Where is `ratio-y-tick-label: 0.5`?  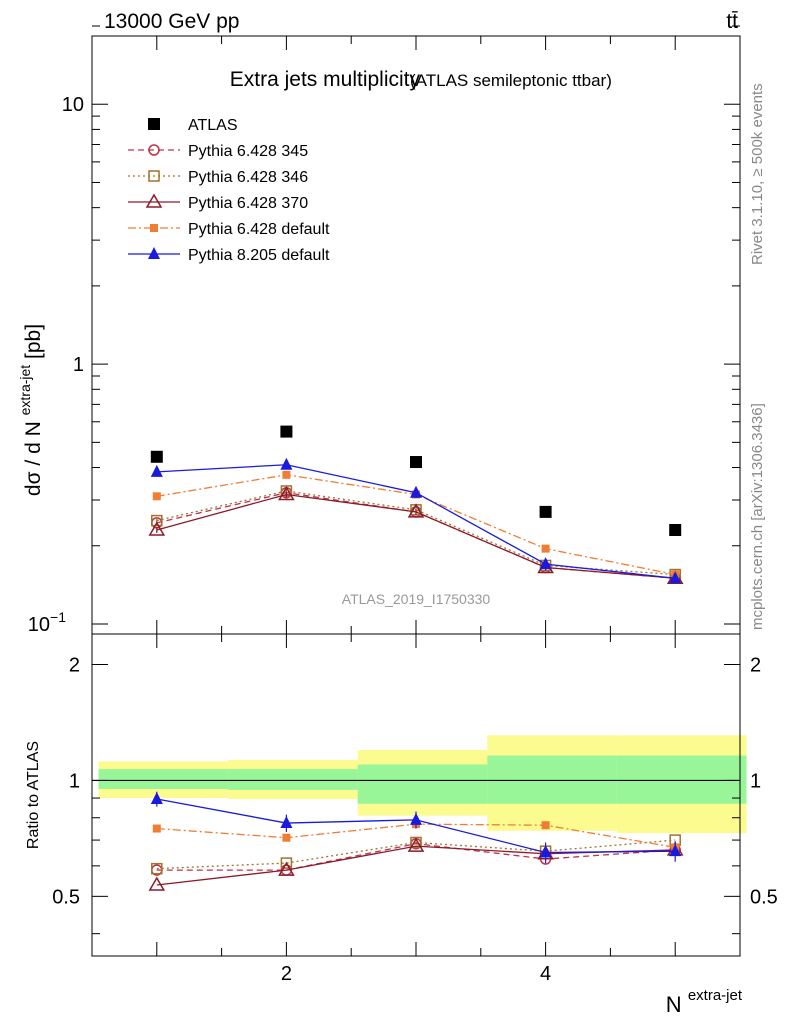 ratio-y-tick-label: 0.5 is located at coordinates (66, 897).